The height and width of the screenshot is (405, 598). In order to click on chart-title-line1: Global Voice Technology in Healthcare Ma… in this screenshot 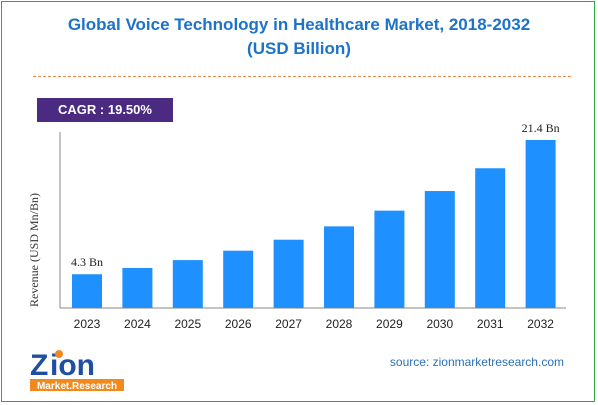, I will do `click(299, 24)`.